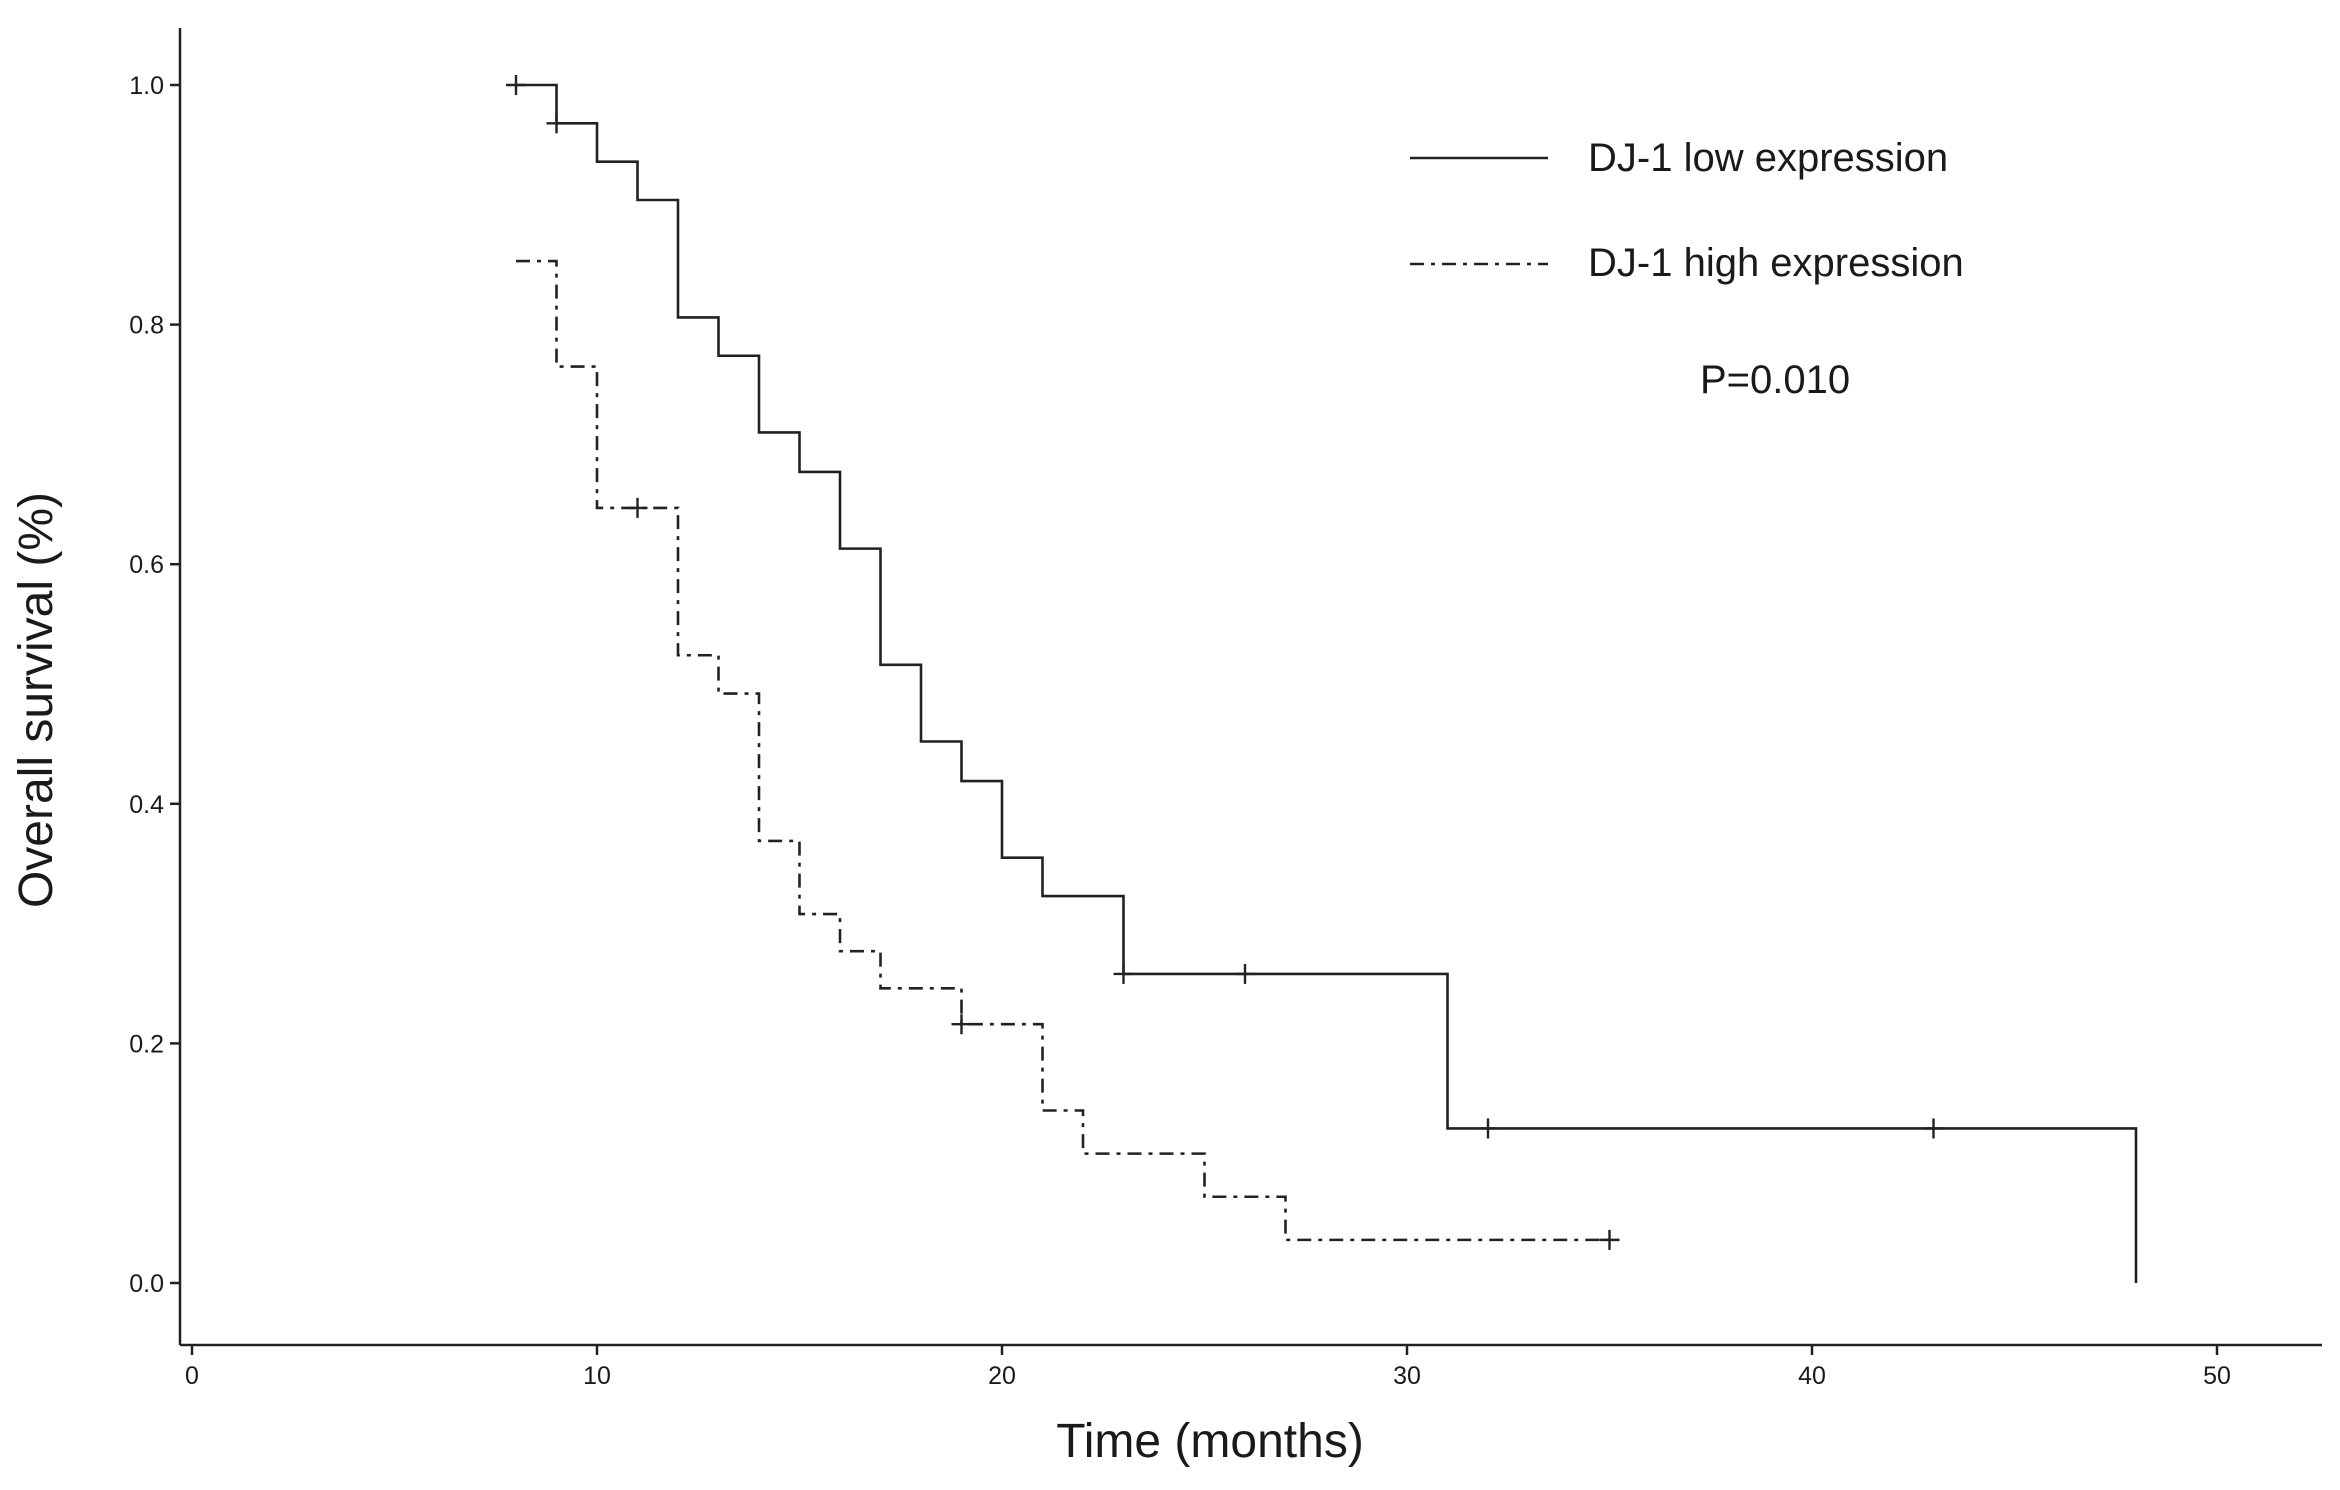 This screenshot has width=2340, height=1490. Describe the element at coordinates (1775, 380) in the screenshot. I see `p-value-annotation: P=0.010` at that location.